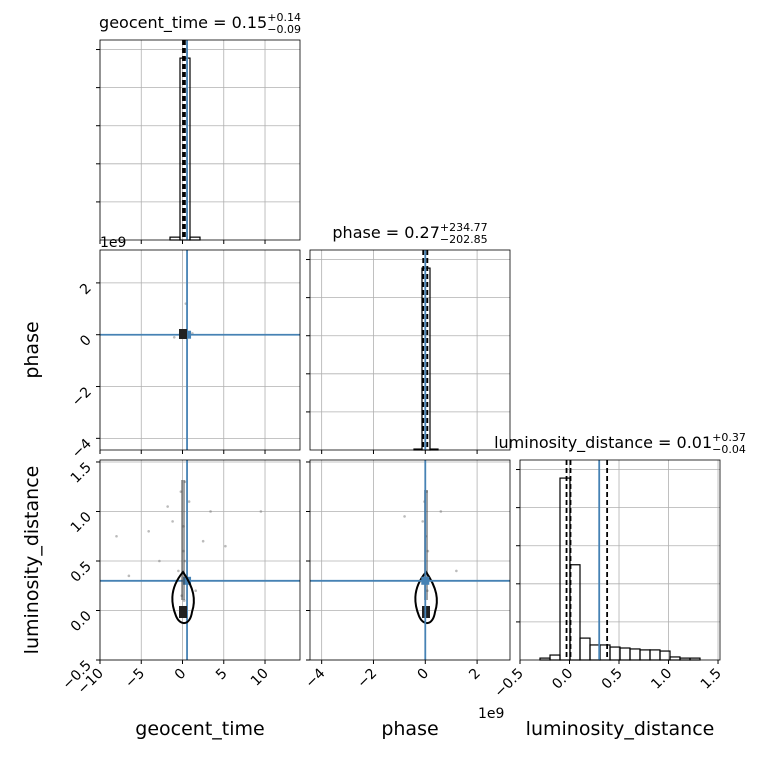  Describe the element at coordinates (491, 714) in the screenshot. I see `x-offset-text: 1e9` at that location.